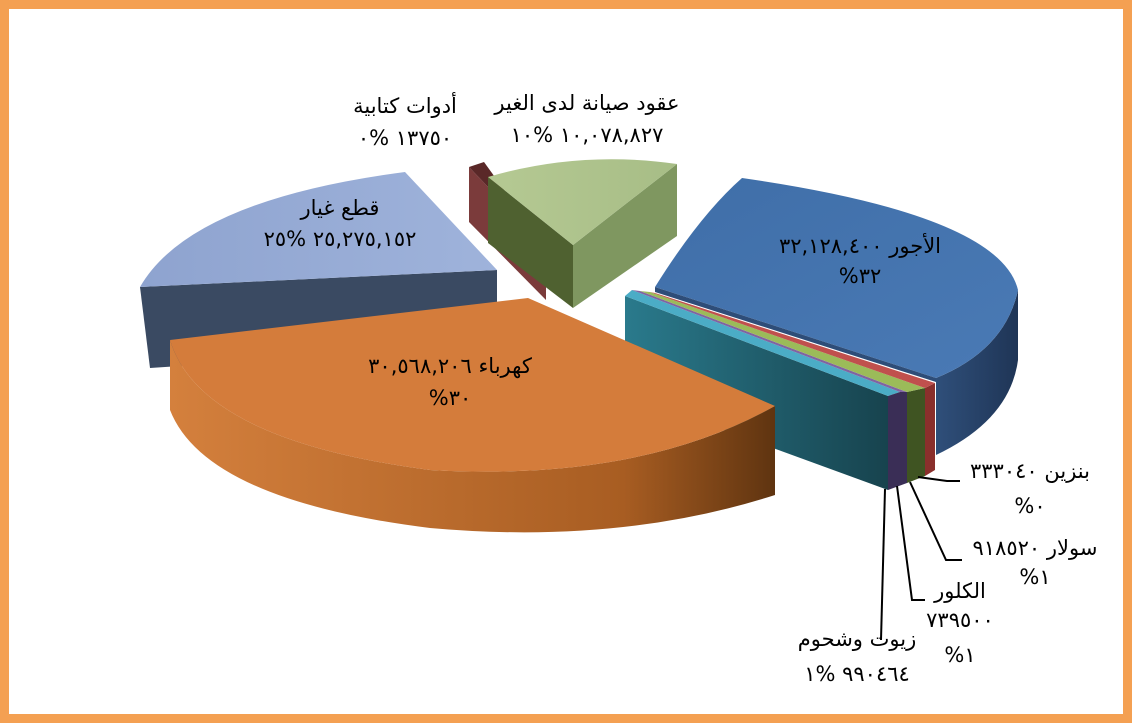 The height and width of the screenshot is (723, 1132). What do you see at coordinates (1029, 506) in the screenshot?
I see `label-petrol-percent: %٠` at bounding box center [1029, 506].